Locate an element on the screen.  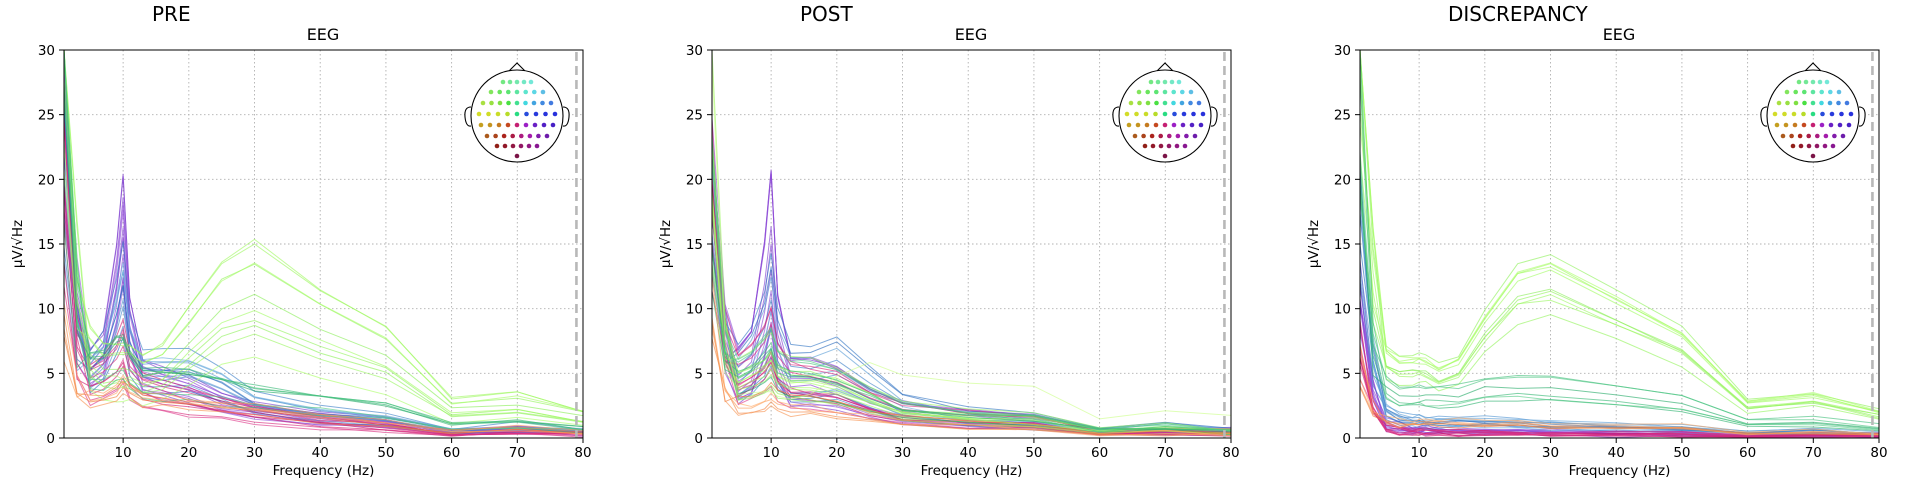
x-tick-label: 50 is located at coordinates (1033, 453).